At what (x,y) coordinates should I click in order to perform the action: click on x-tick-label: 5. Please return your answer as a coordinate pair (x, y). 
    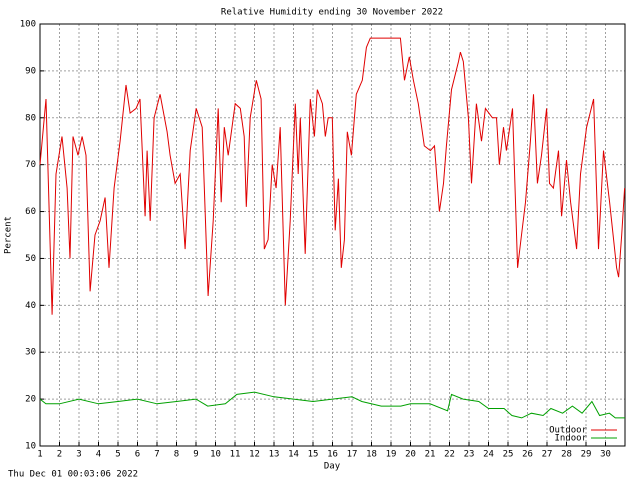
    Looking at the image, I should click on (117, 455).